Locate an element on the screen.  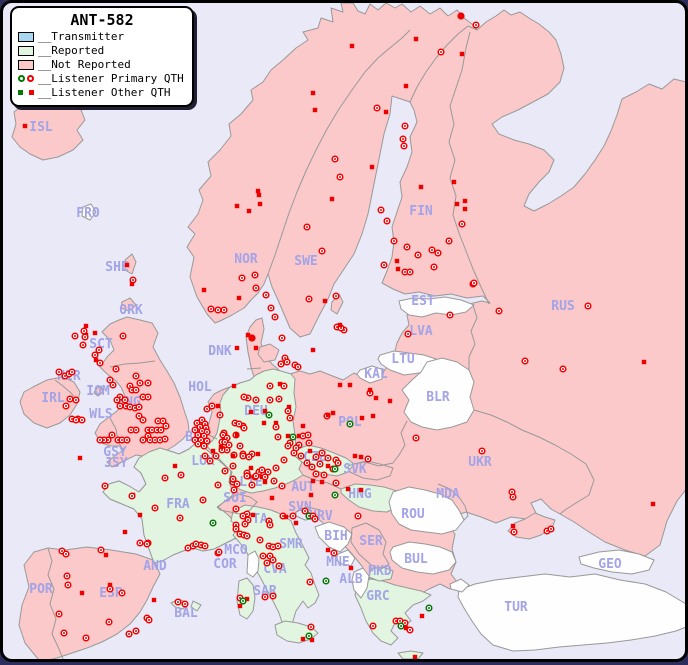
other-qth-icons is located at coordinates (26, 92).